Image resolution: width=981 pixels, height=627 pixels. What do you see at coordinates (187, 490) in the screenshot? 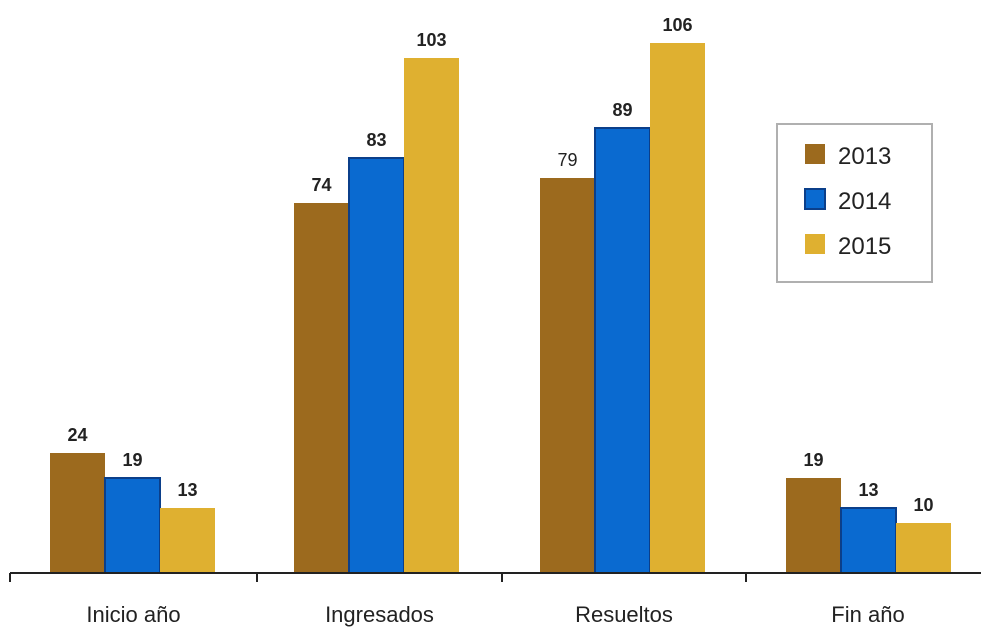
I see `value-label-2015-0: 13` at bounding box center [187, 490].